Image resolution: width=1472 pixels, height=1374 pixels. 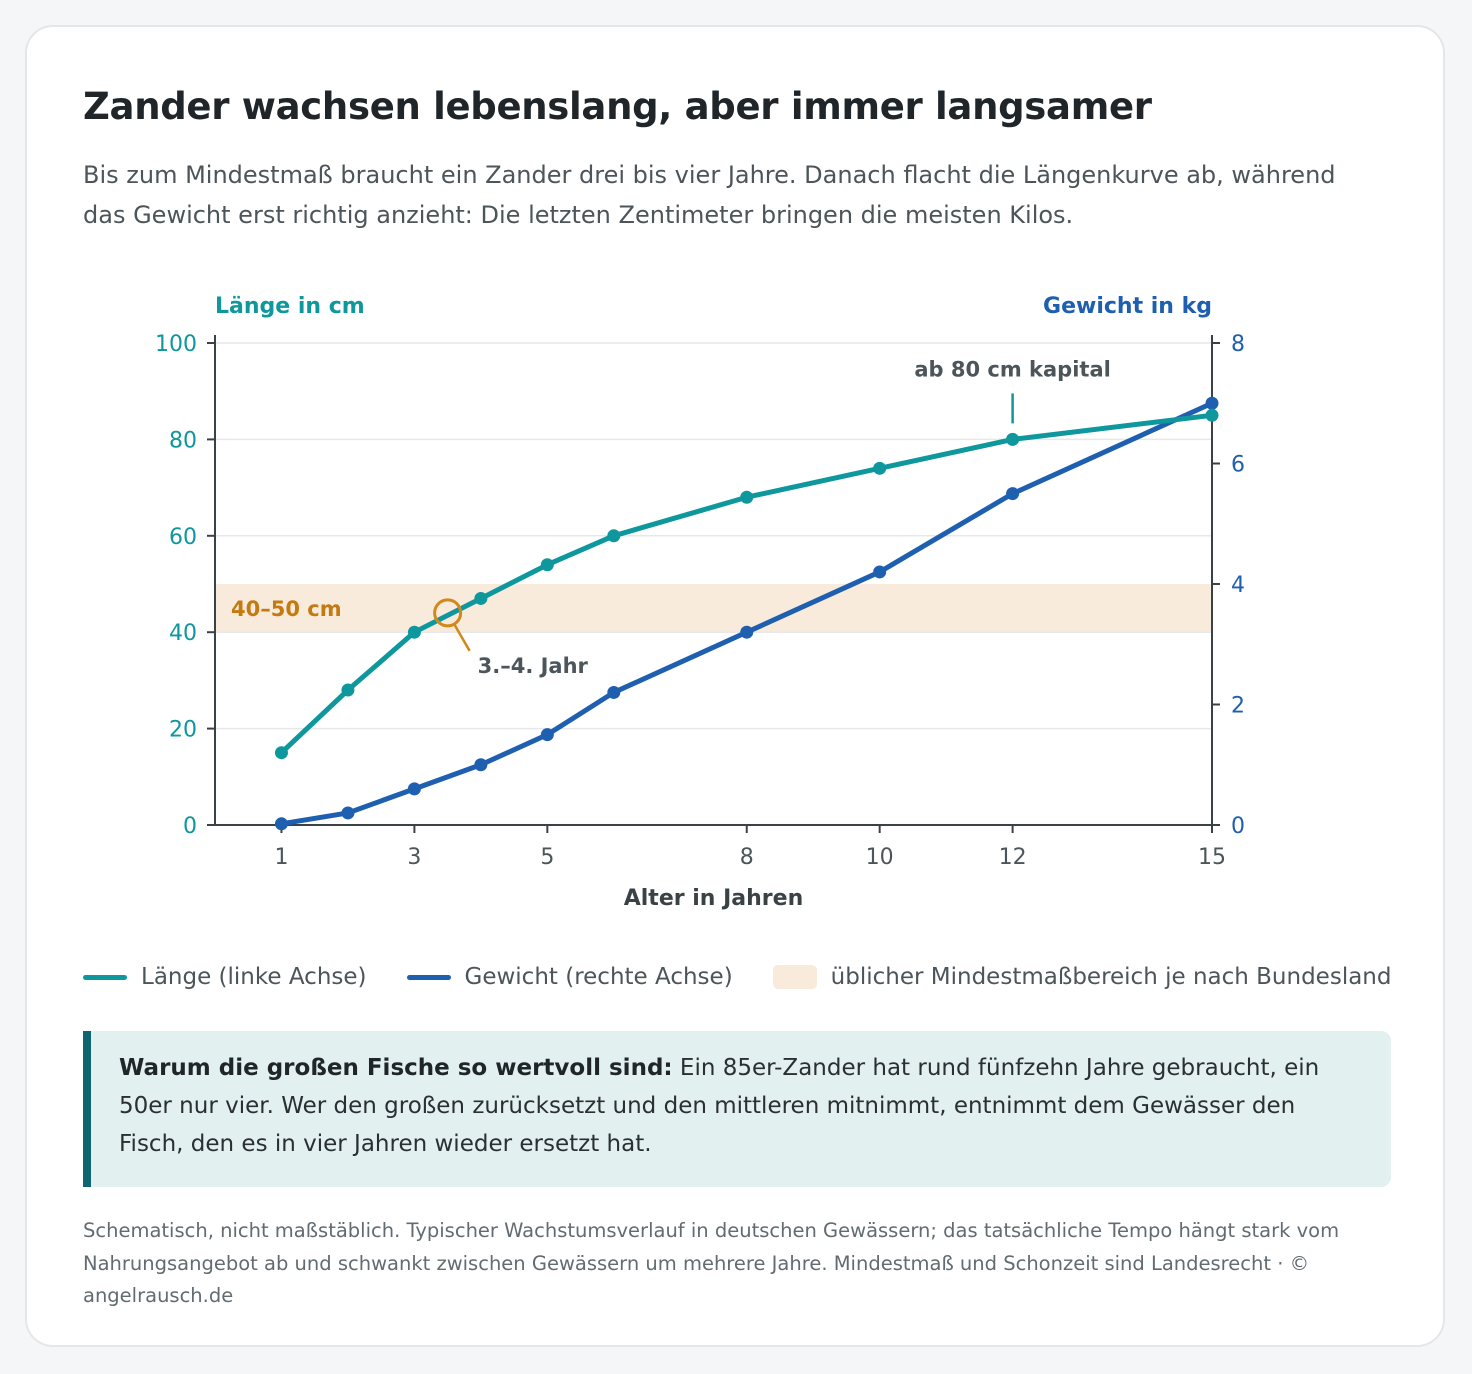 I want to click on legend-item-weight: Gewicht (rechte Achse), so click(x=569, y=977).